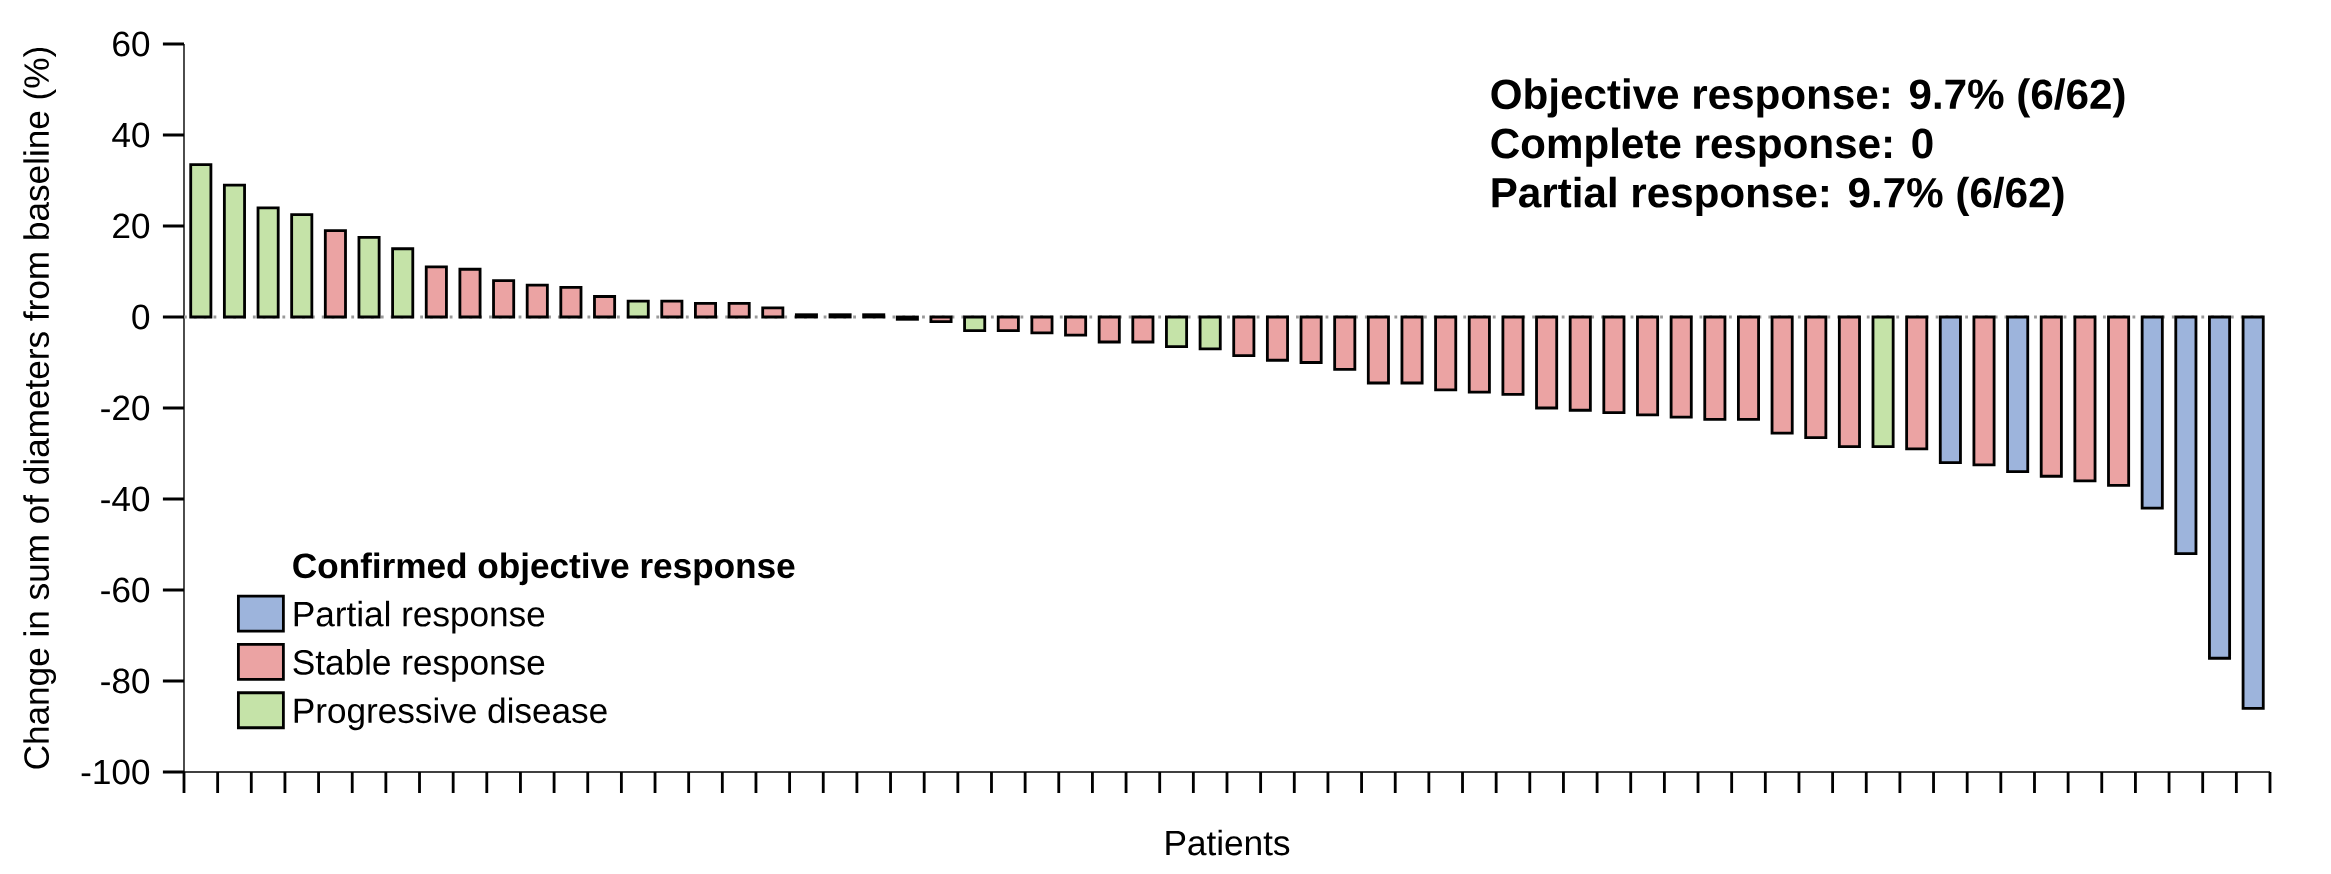  What do you see at coordinates (125, 681) in the screenshot?
I see `y-tick-label: -80` at bounding box center [125, 681].